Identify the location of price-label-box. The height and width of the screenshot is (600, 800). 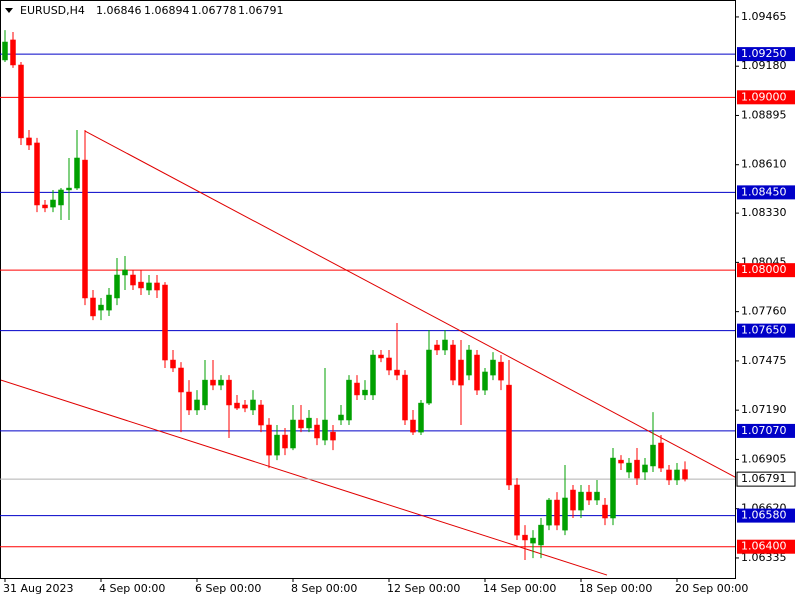
(766, 479).